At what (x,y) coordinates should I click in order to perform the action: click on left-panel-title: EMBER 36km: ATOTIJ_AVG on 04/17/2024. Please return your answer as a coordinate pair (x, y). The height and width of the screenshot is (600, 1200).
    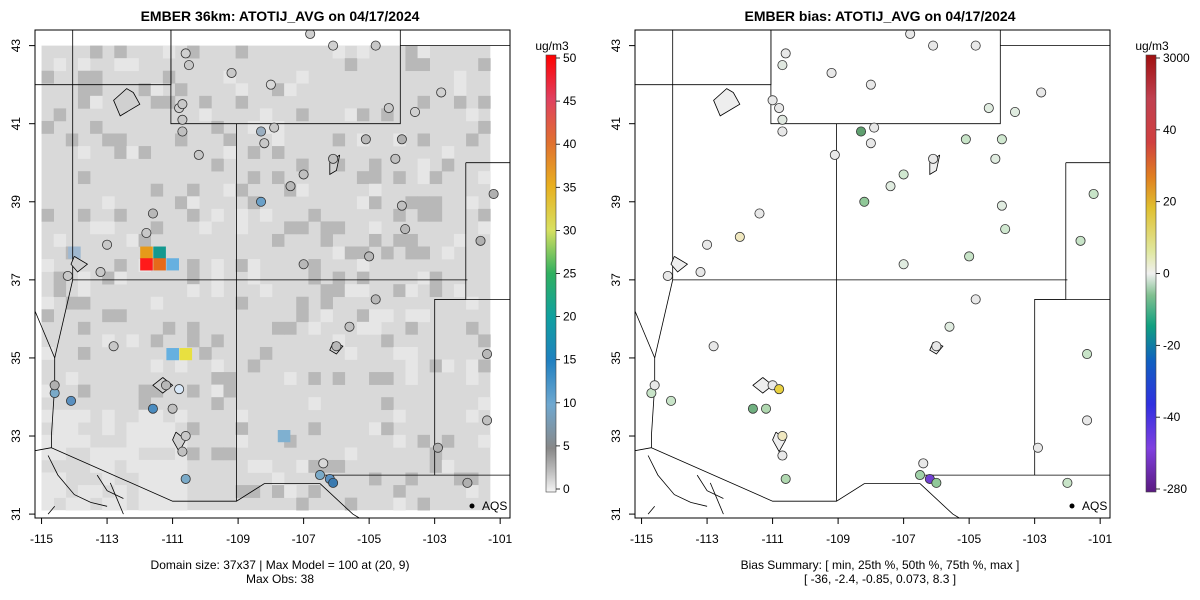
    Looking at the image, I should click on (280, 16).